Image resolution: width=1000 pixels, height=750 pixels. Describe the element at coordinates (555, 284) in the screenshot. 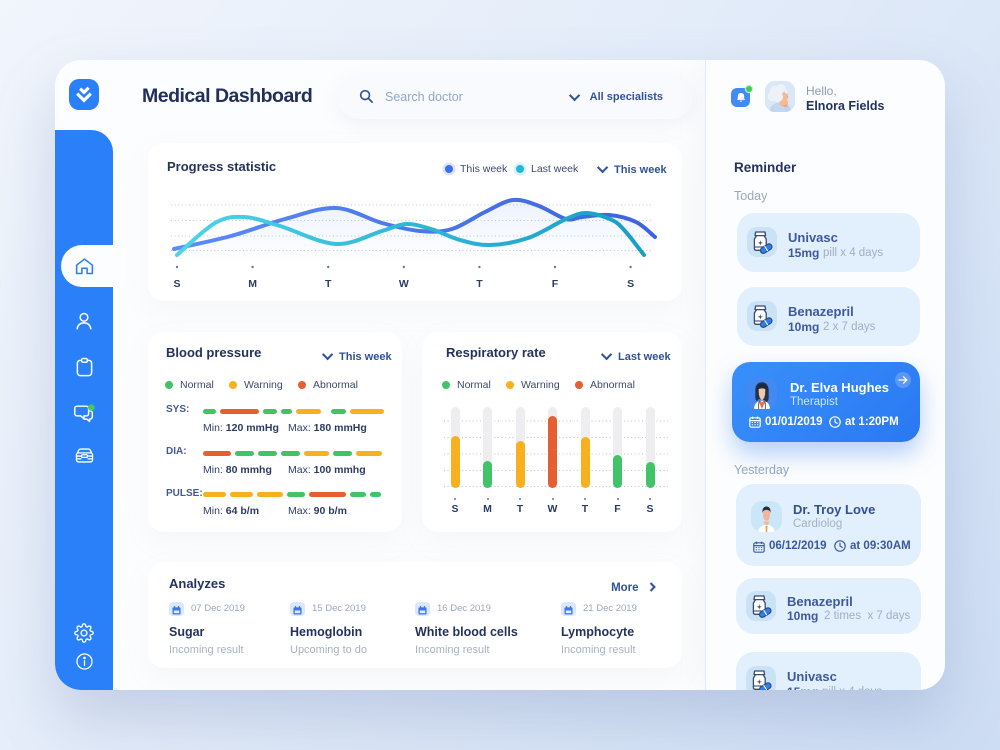

I see `svg-text: F` at that location.